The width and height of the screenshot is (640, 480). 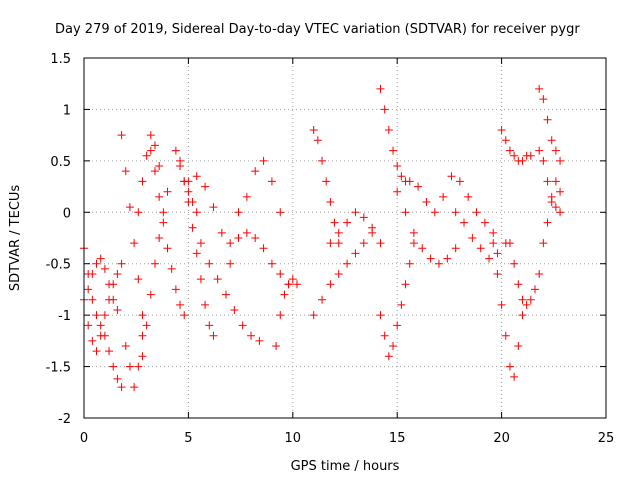 I want to click on y-tick-label: -2, so click(x=64, y=419).